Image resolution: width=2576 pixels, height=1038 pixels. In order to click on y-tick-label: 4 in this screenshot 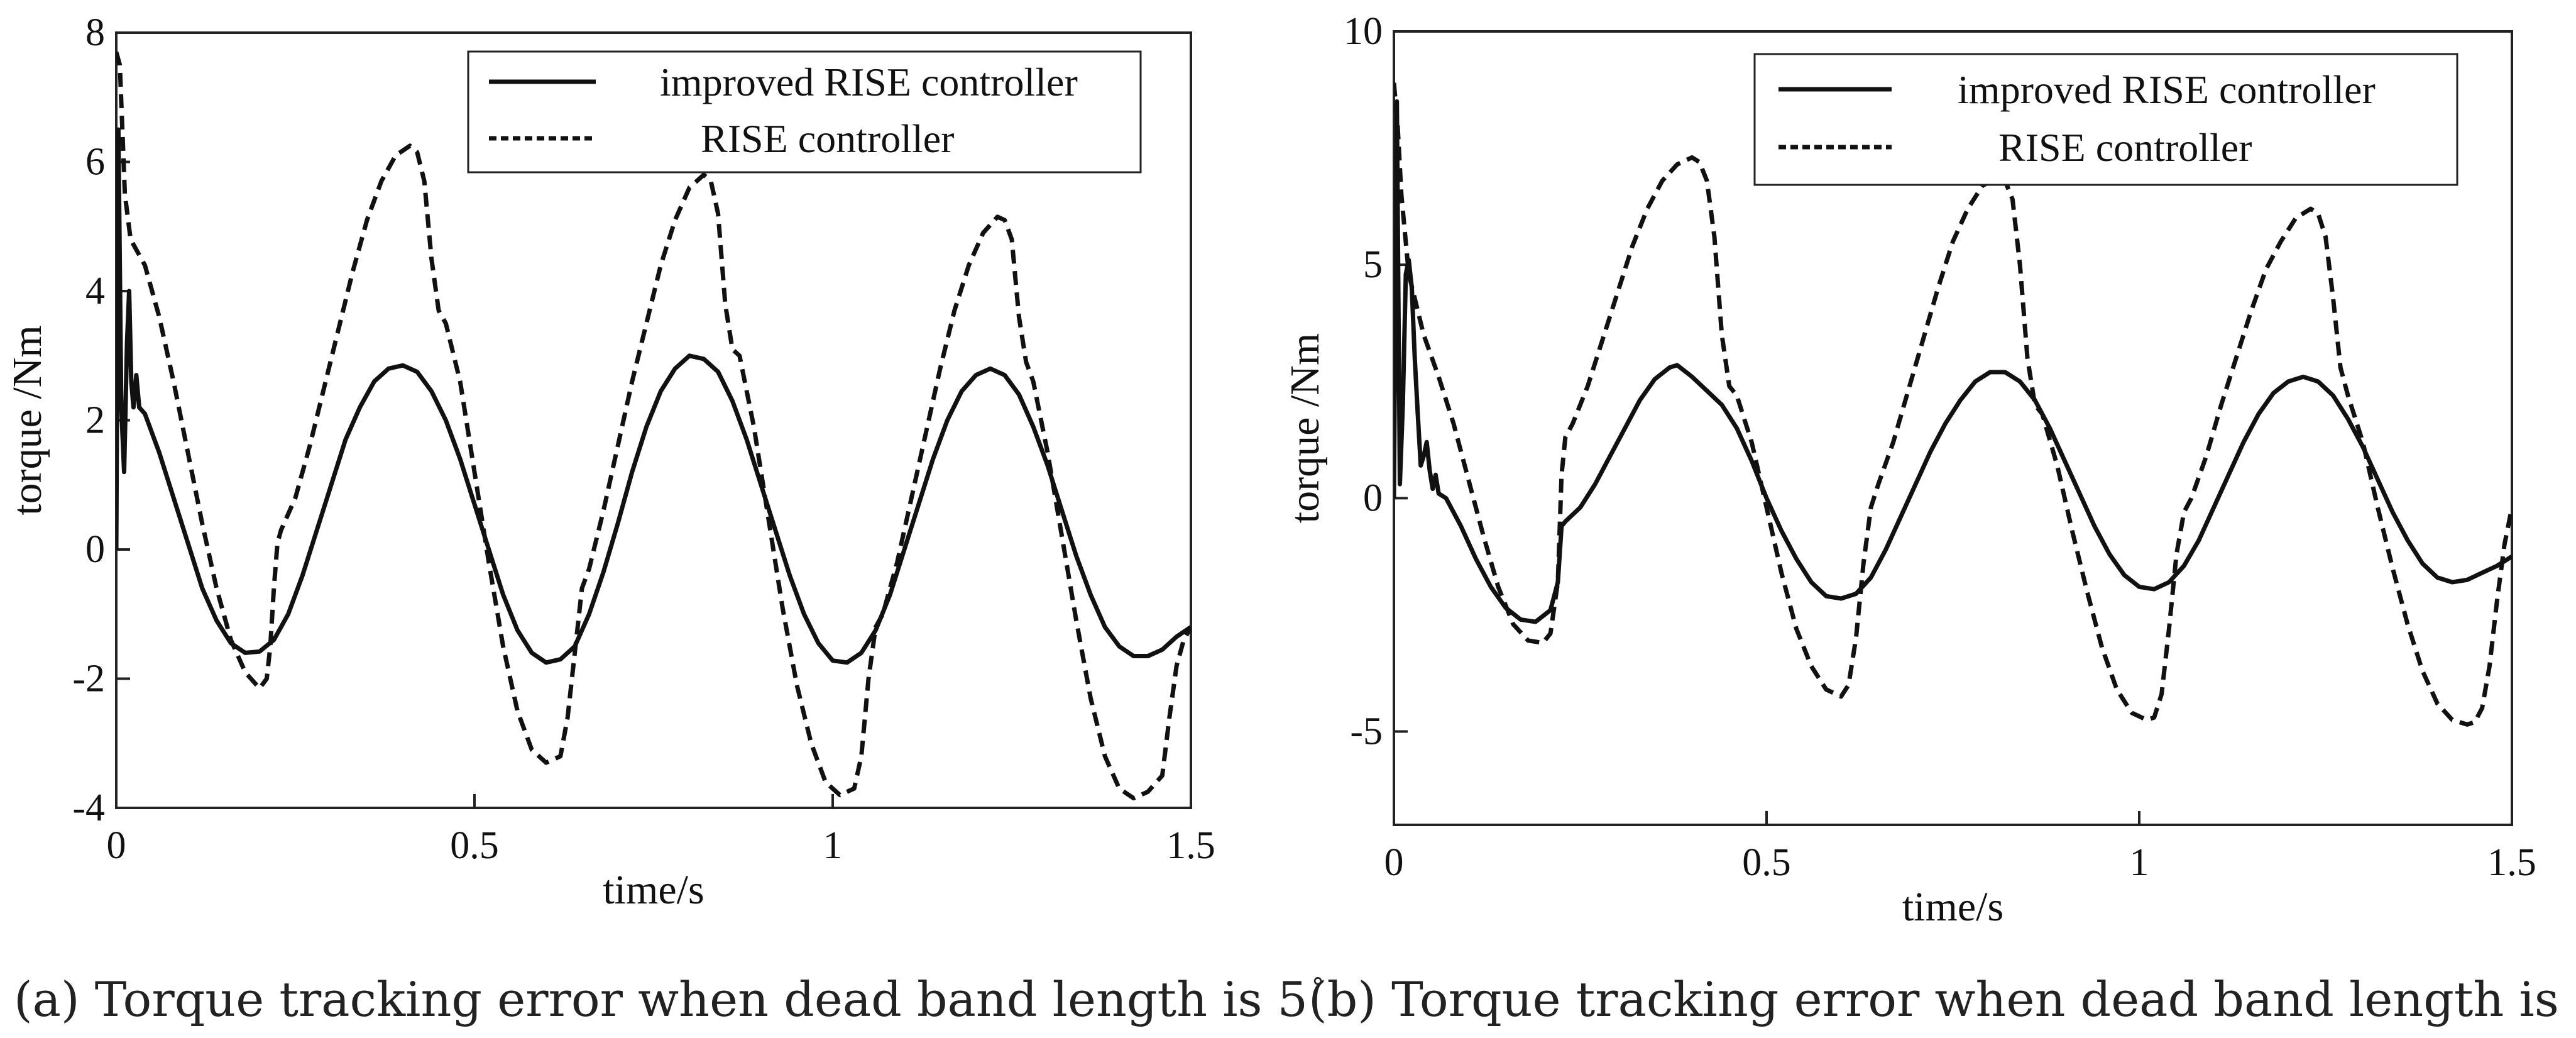, I will do `click(95, 291)`.